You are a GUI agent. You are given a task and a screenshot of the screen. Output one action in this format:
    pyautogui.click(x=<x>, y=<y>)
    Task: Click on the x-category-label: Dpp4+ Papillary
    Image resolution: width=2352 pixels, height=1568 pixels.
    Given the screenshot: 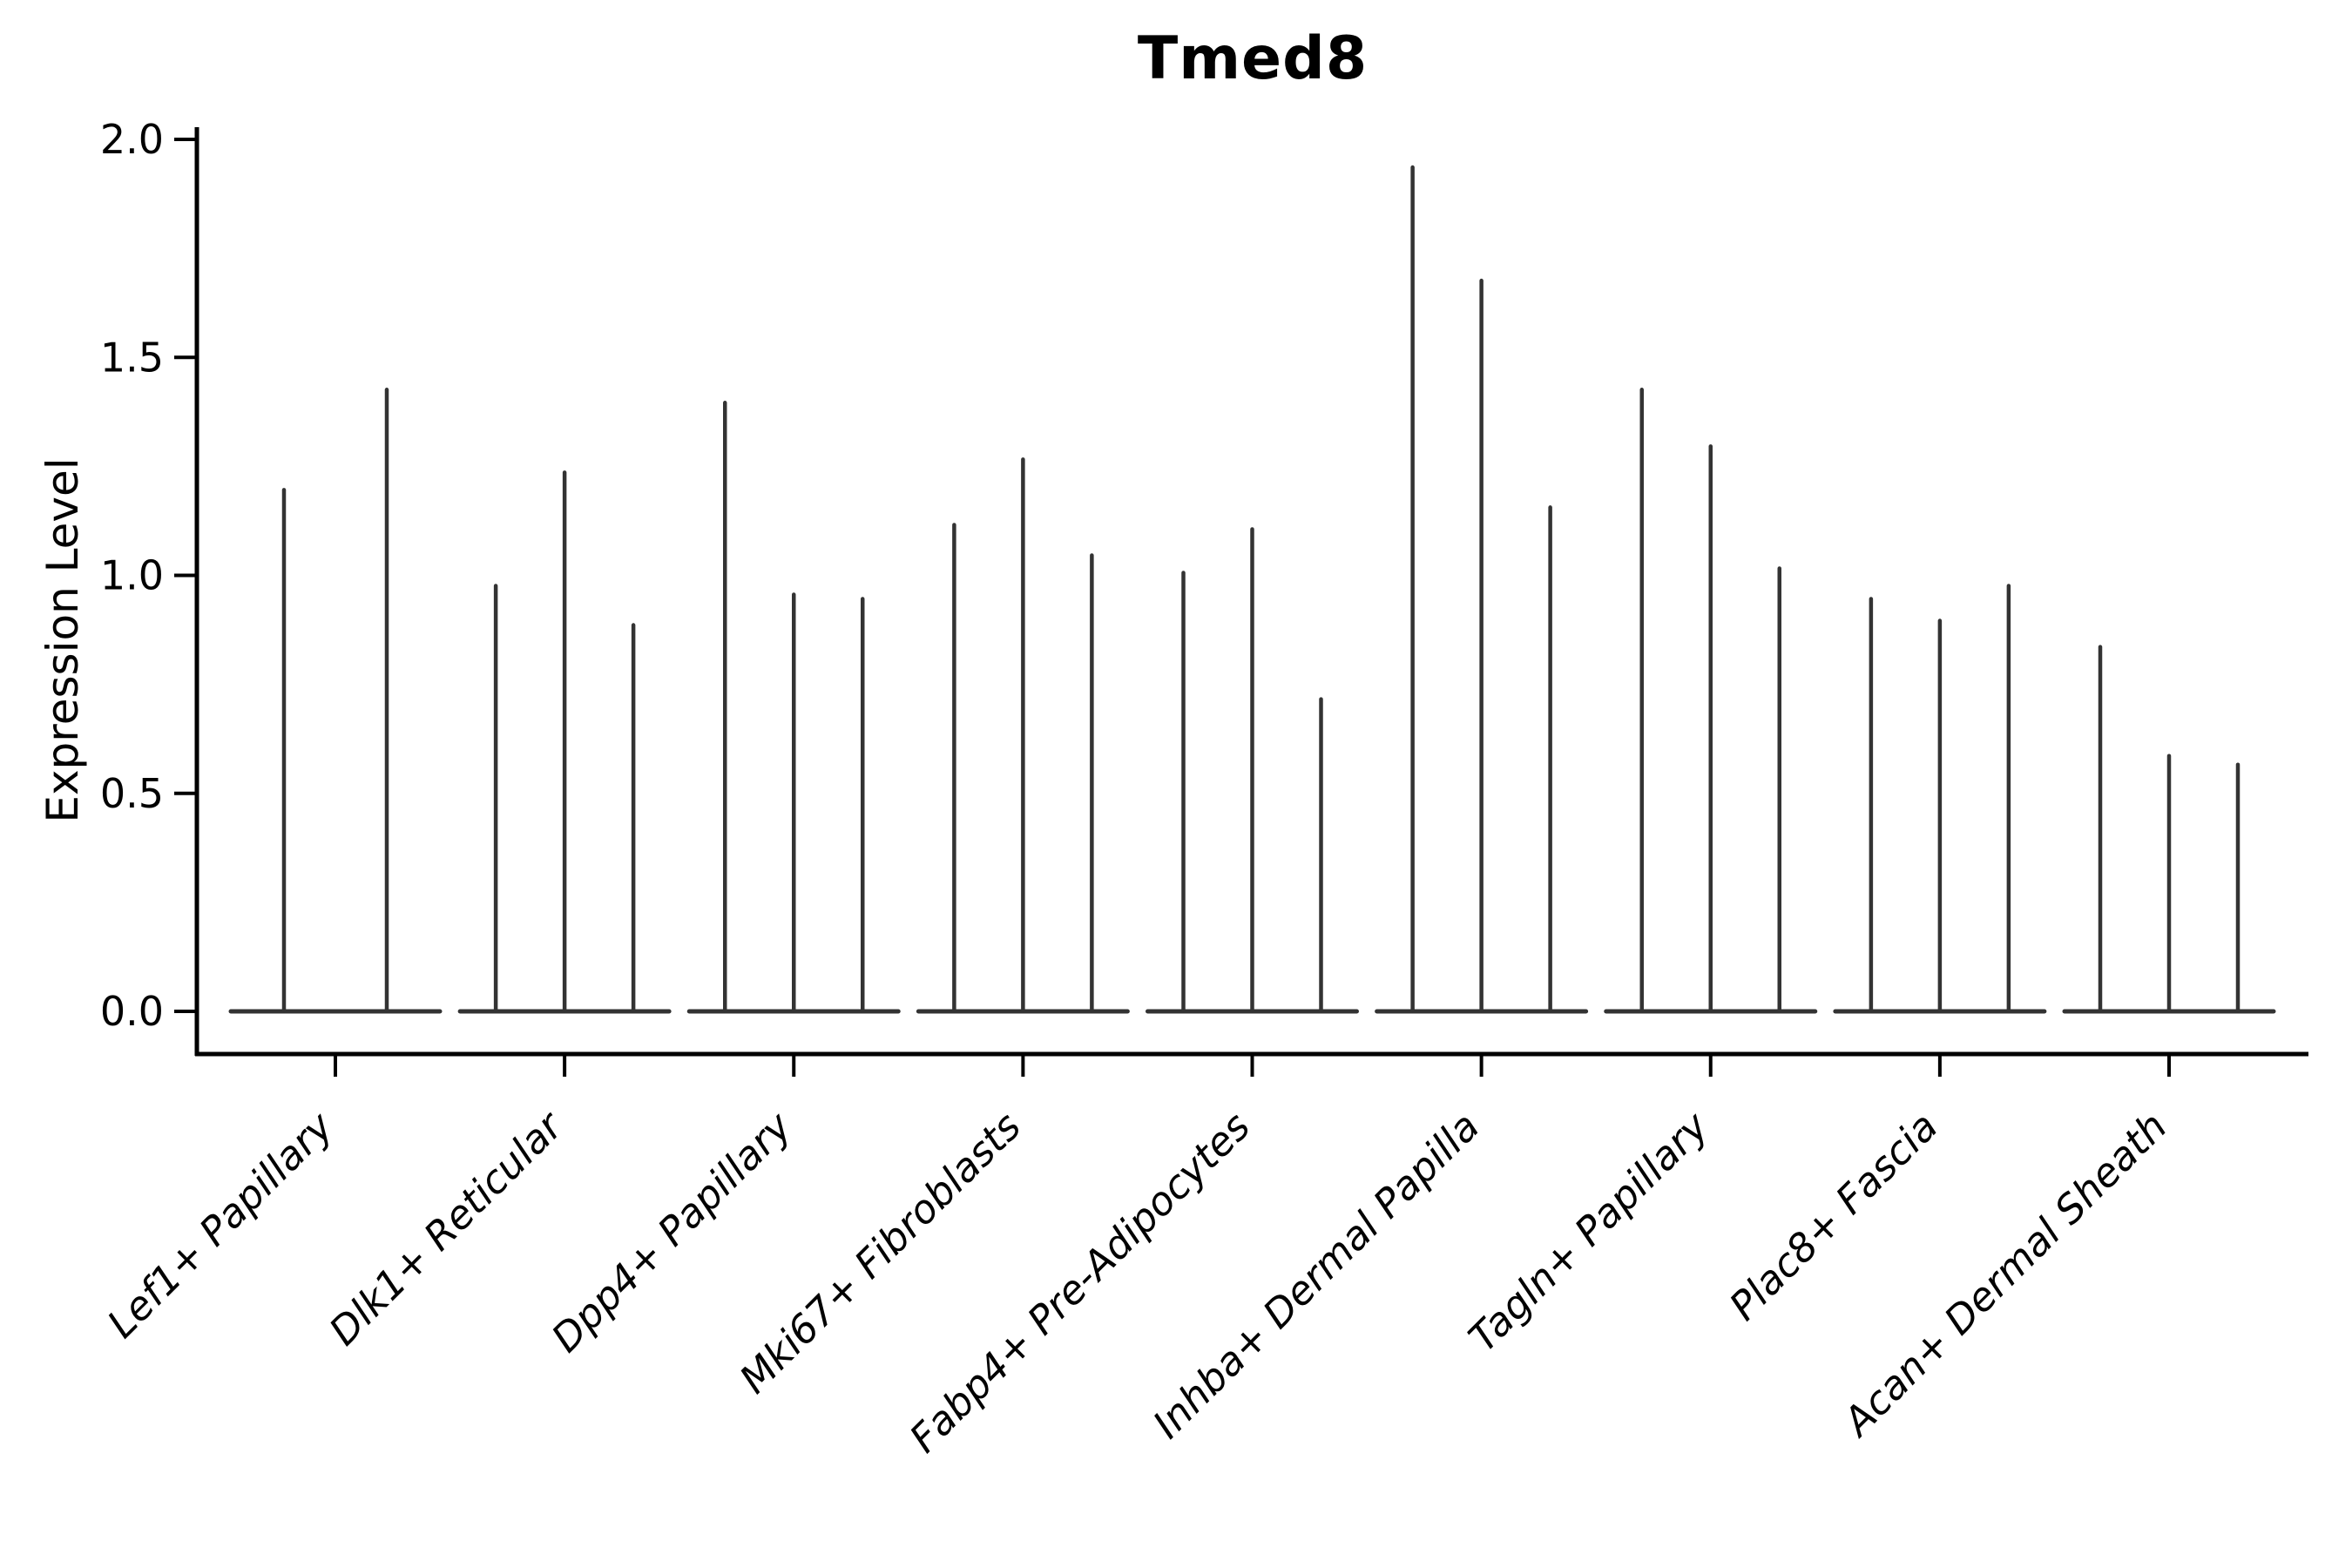 What is the action you would take?
    pyautogui.click(x=672, y=1231)
    